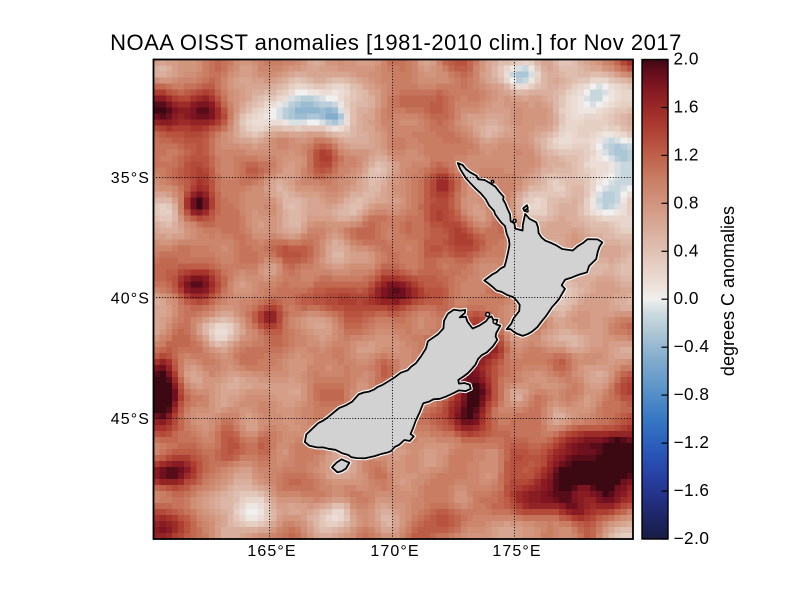  What do you see at coordinates (686, 298) in the screenshot?
I see `svg-text: 0.0` at bounding box center [686, 298].